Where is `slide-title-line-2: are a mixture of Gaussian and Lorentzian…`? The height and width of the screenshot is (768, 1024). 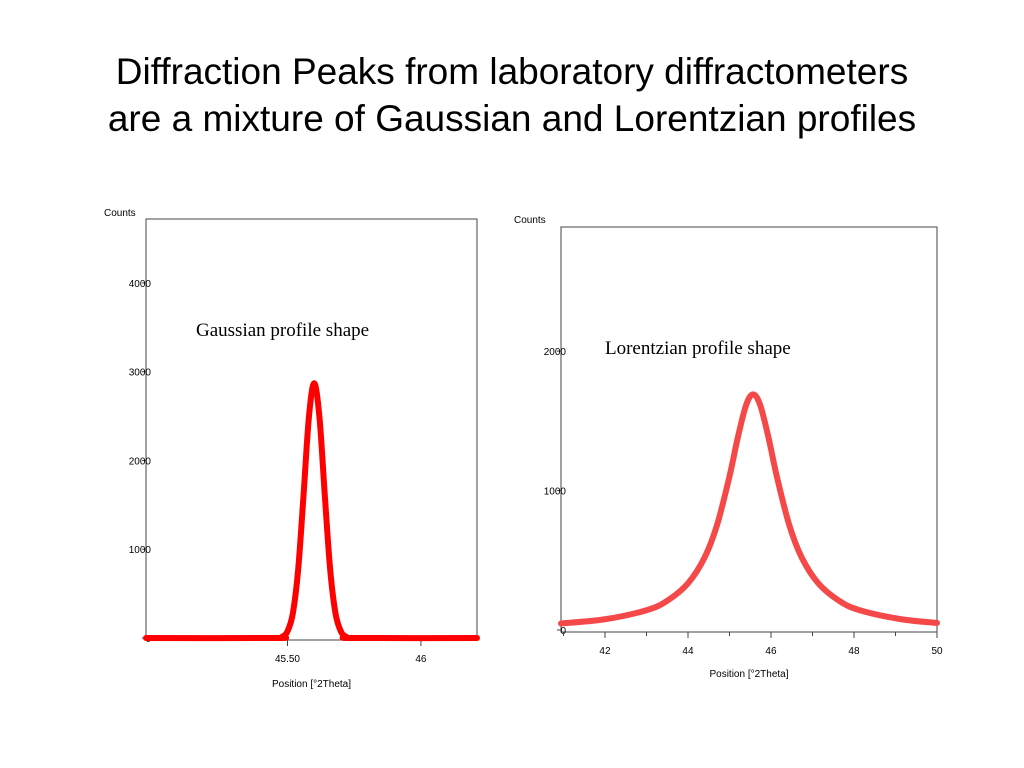
slide-title-line-2: are a mixture of Gaussian and Lorentzian… is located at coordinates (512, 118).